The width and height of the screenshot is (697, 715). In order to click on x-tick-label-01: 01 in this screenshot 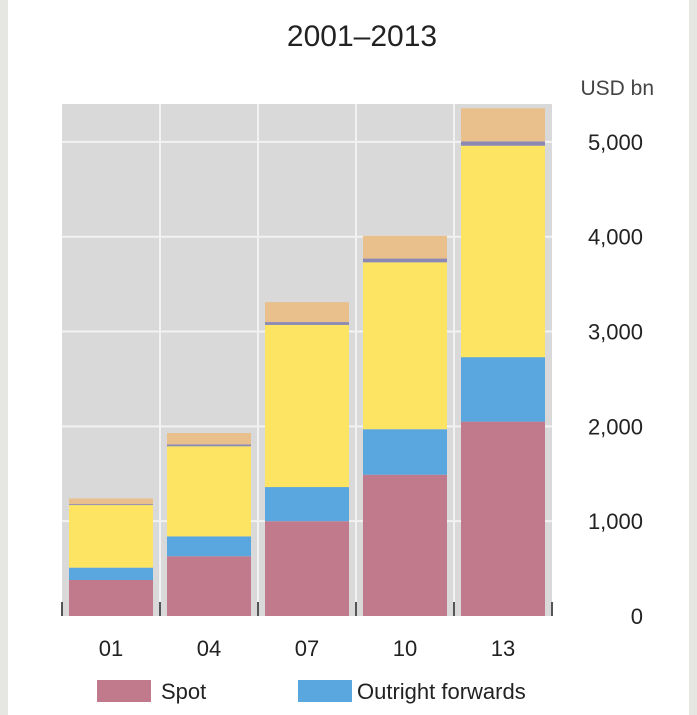, I will do `click(111, 648)`.